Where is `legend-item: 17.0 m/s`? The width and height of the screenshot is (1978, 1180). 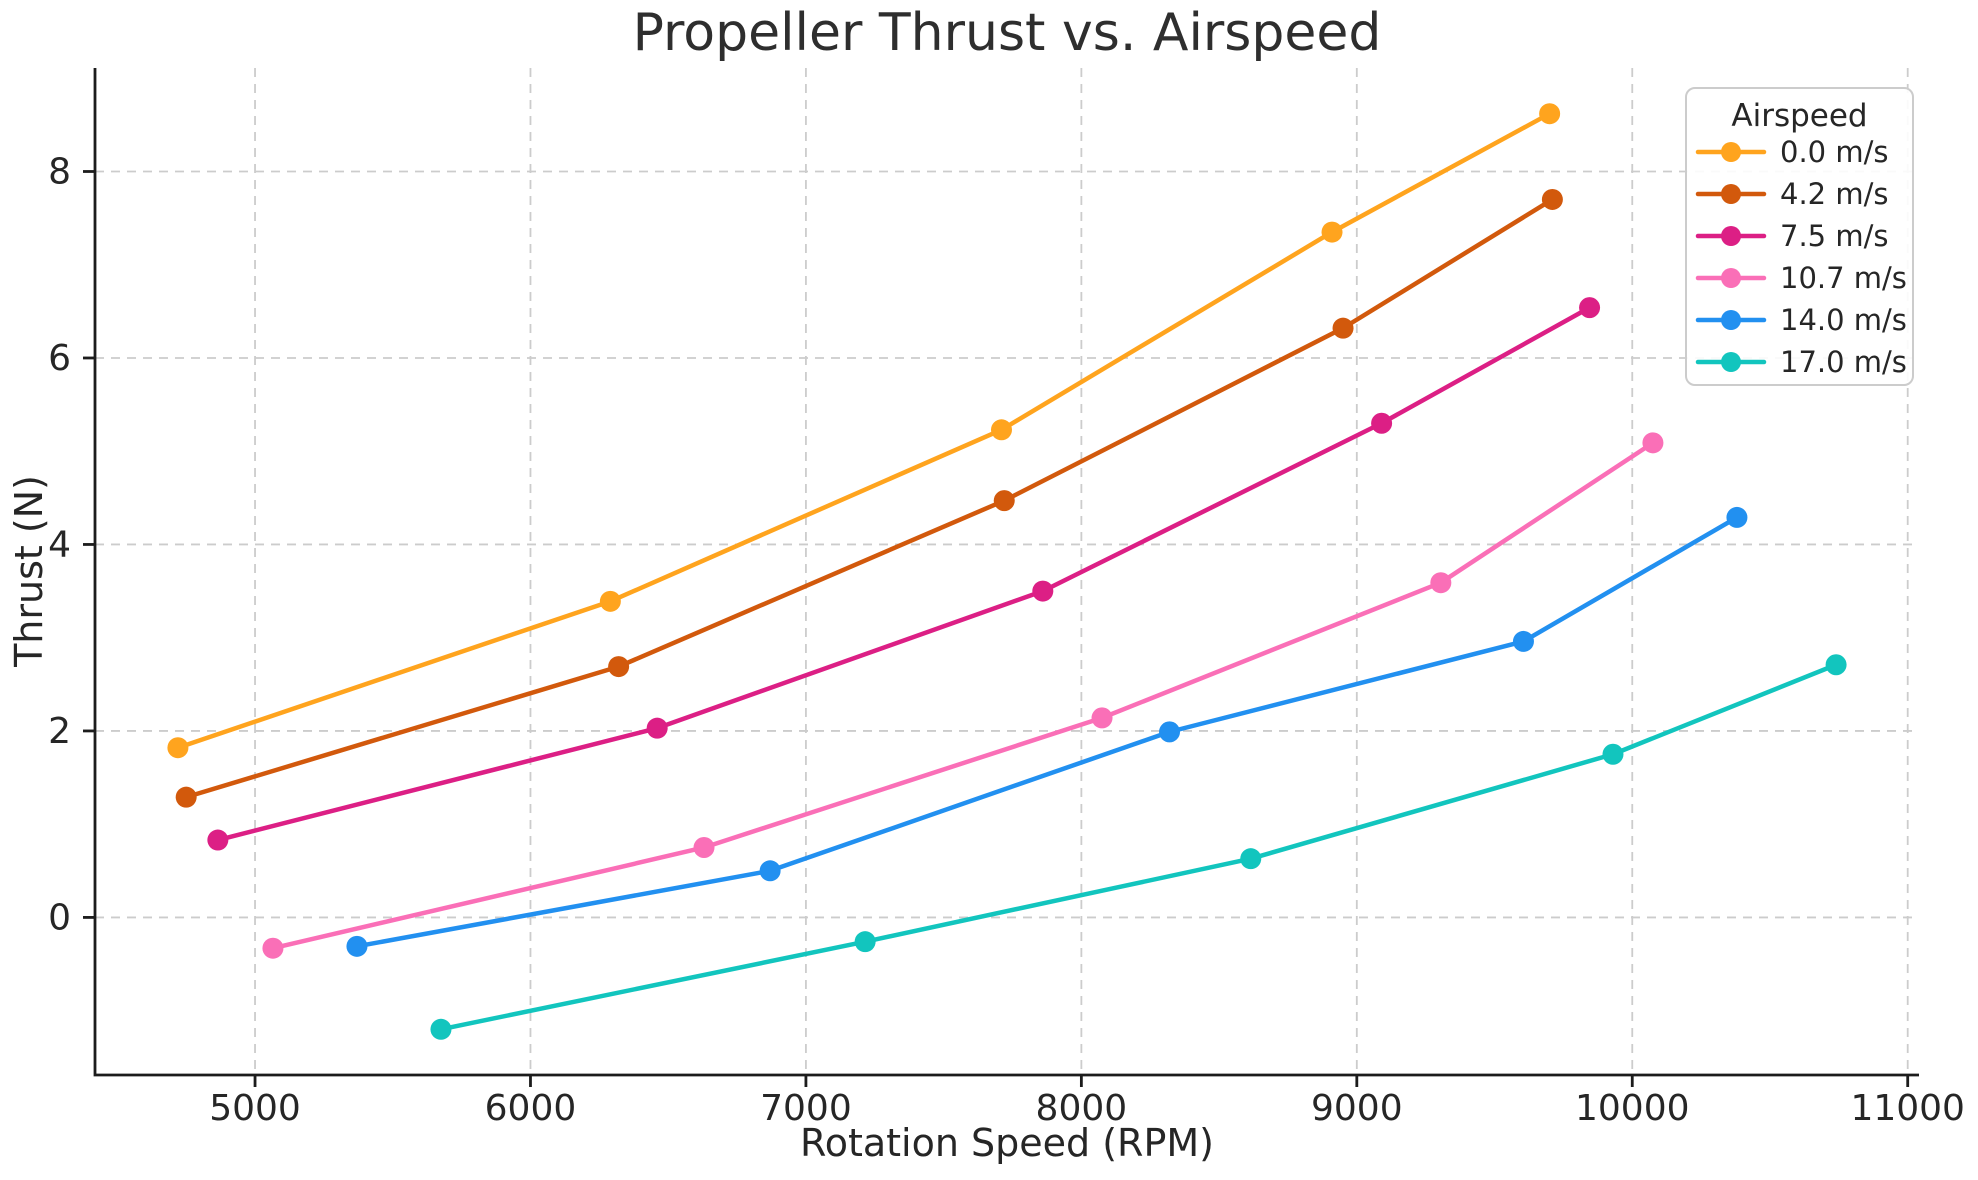 legend-item: 17.0 m/s is located at coordinates (1801, 362).